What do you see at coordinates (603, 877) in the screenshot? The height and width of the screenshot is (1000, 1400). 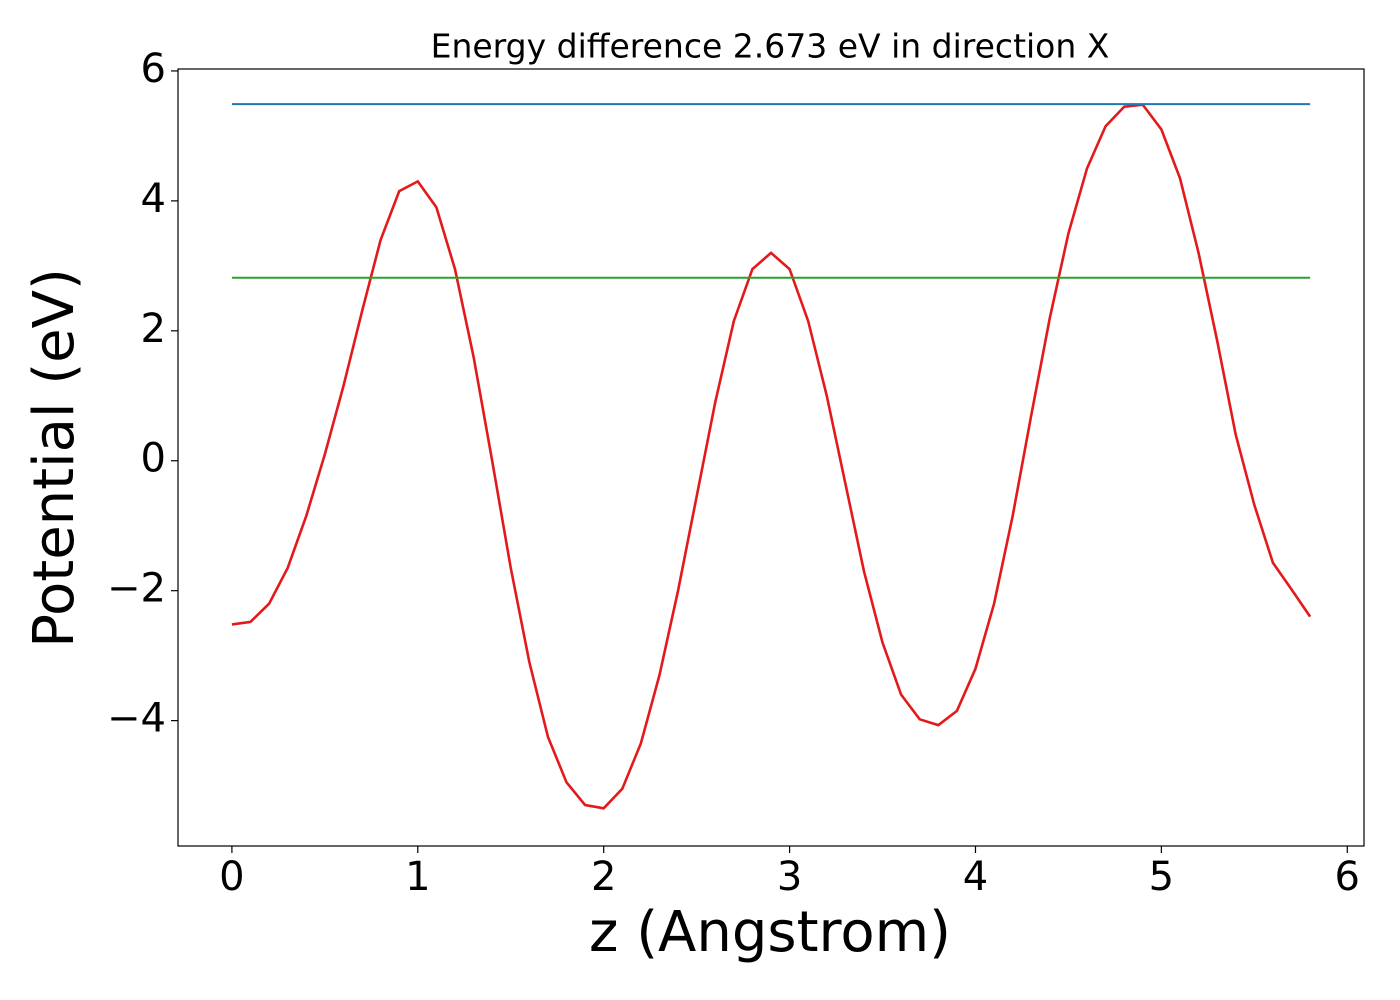 I see `x-tick-label: 2` at bounding box center [603, 877].